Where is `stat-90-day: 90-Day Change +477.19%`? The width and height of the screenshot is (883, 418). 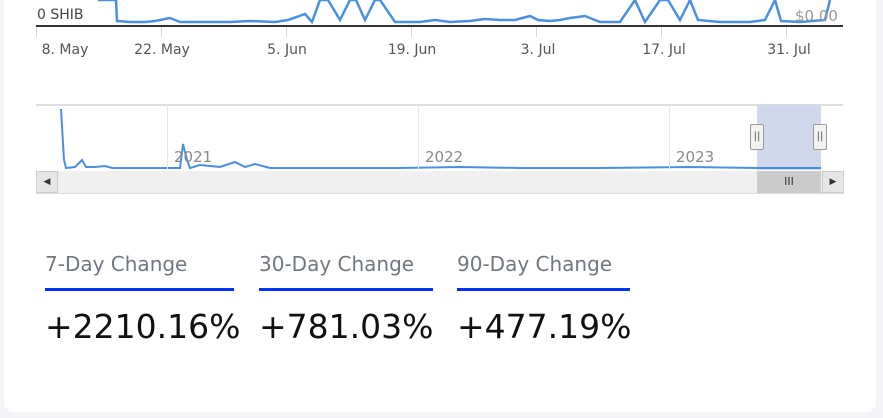 stat-90-day: 90-Day Change +477.19% is located at coordinates (544, 299).